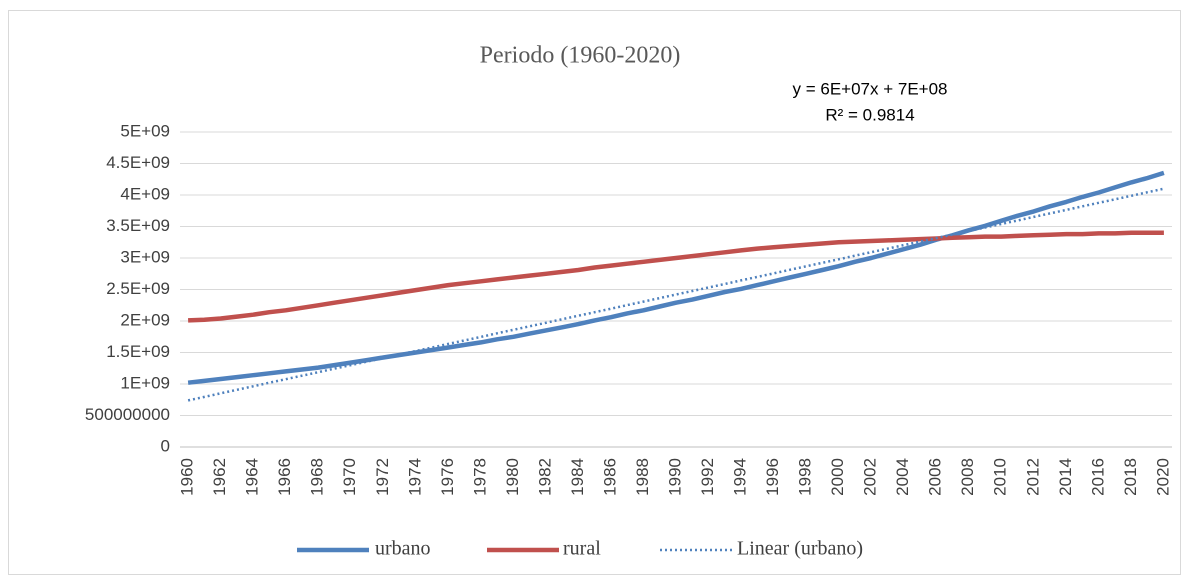  What do you see at coordinates (544, 477) in the screenshot?
I see `x-tick-label: 1982` at bounding box center [544, 477].